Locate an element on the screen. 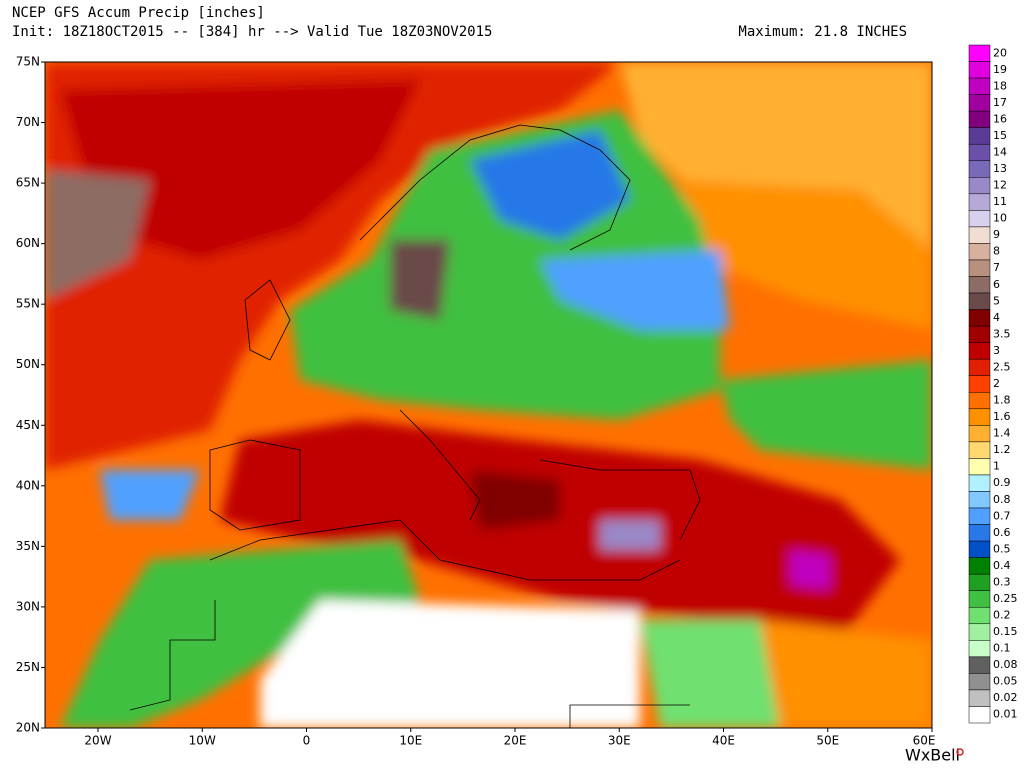 The image size is (1024, 768). lat-label: 25N is located at coordinates (28, 667).